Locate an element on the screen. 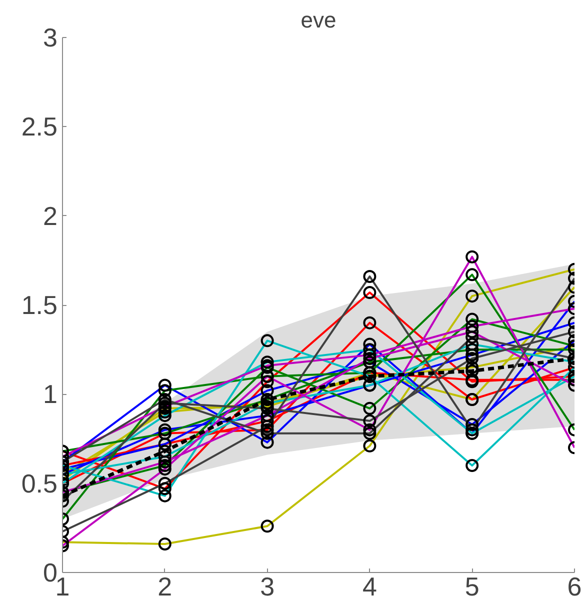 This screenshot has width=588, height=612. y-tick-label: 2.5 is located at coordinates (39, 127).